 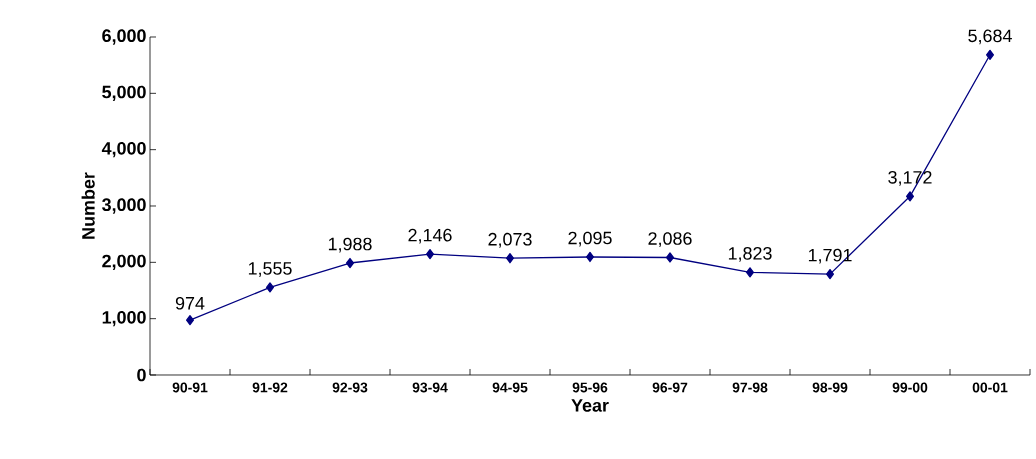 I want to click on y-tick-label: 3,000, so click(x=124, y=206).